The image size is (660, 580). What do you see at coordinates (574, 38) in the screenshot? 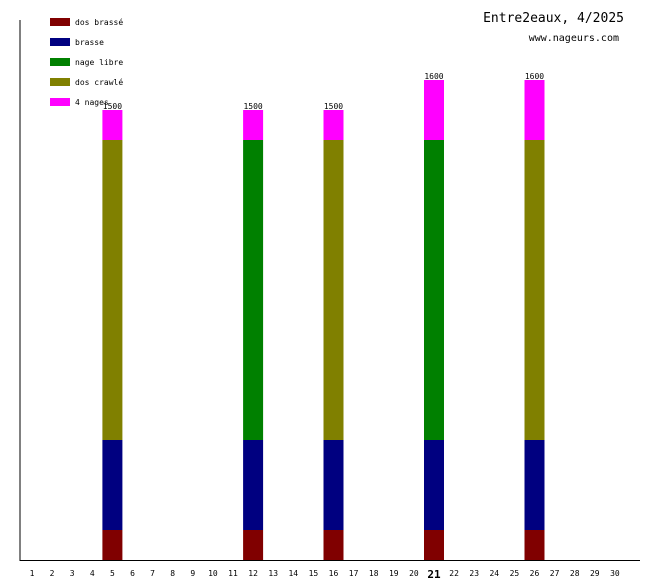
I see `chart-subtitle: www.nageurs.com` at bounding box center [574, 38].